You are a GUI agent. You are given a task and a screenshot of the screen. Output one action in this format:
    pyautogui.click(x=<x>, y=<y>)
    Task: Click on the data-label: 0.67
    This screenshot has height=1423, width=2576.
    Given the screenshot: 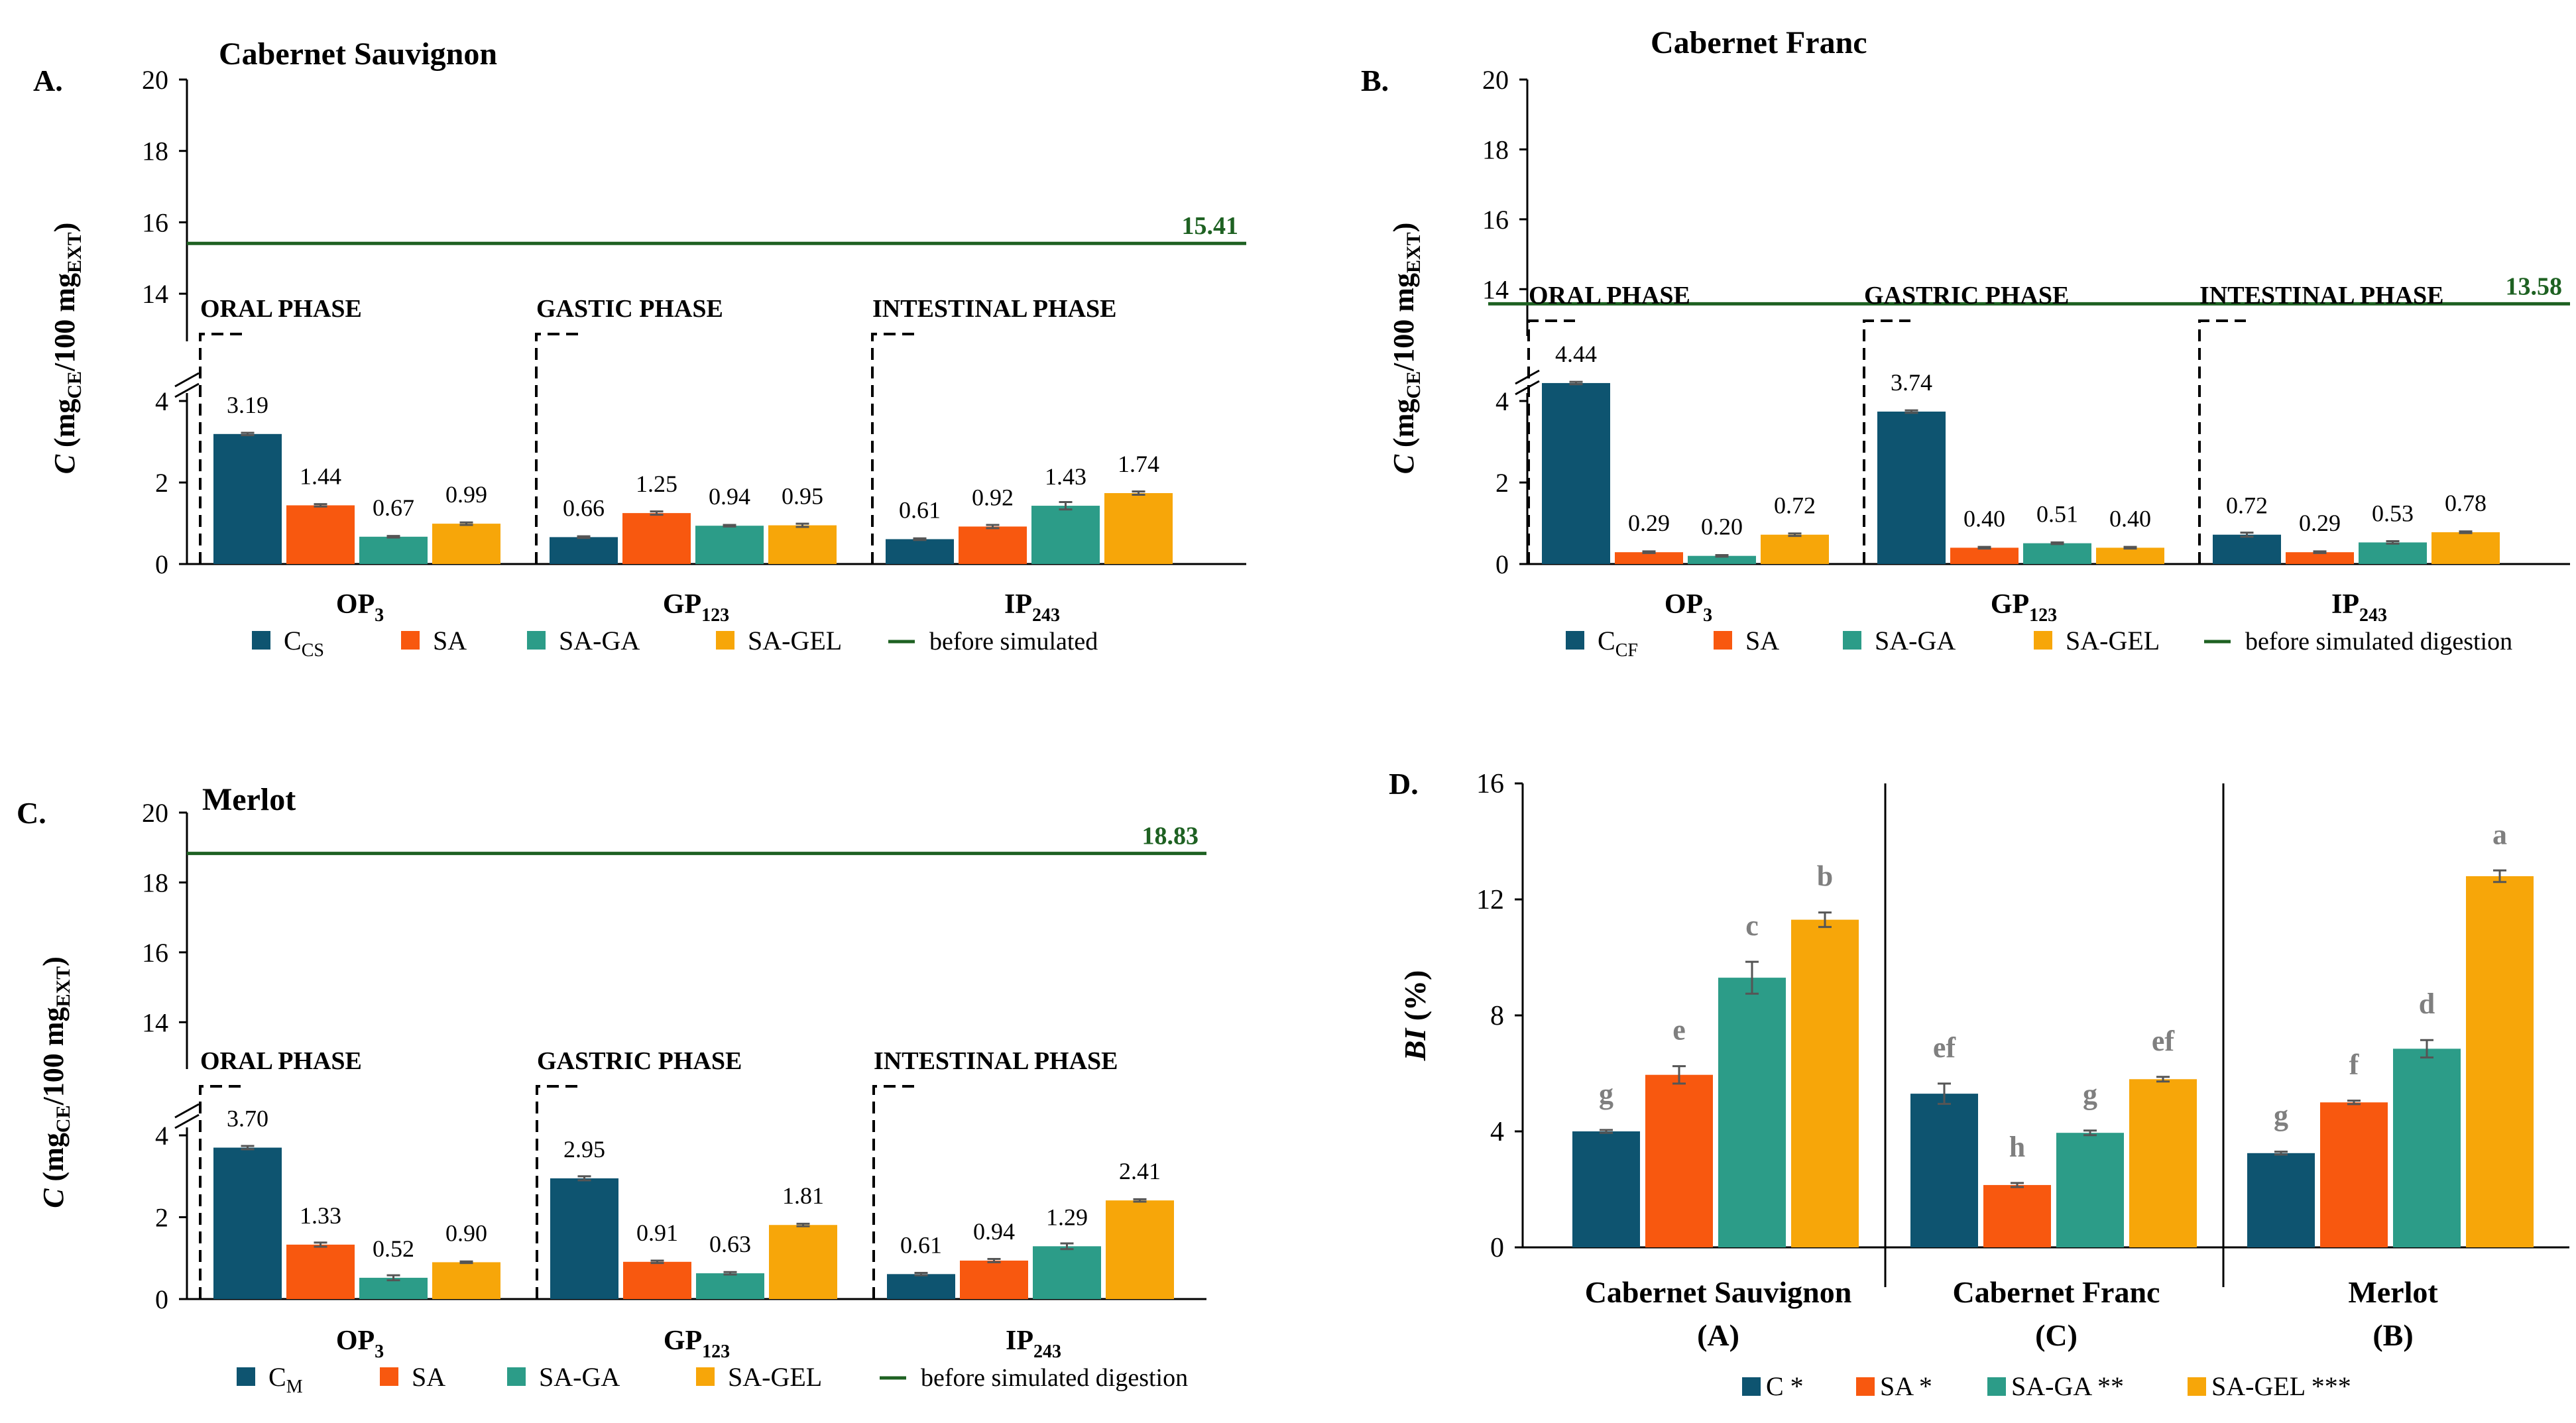 What is the action you would take?
    pyautogui.click(x=394, y=507)
    